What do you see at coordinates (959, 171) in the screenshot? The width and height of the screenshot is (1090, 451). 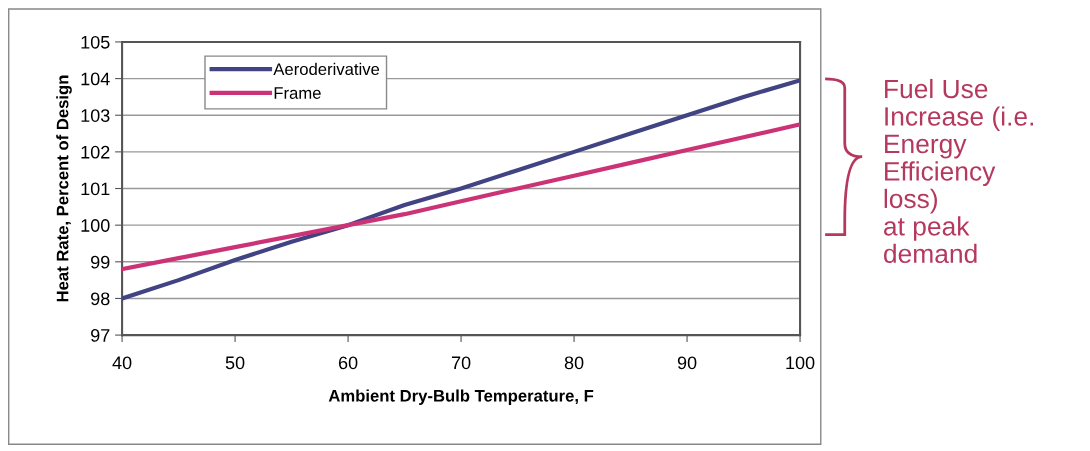 I see `text: Fuel Use Increase (i.e. Energy Efficiency loss) at peak demand` at bounding box center [959, 171].